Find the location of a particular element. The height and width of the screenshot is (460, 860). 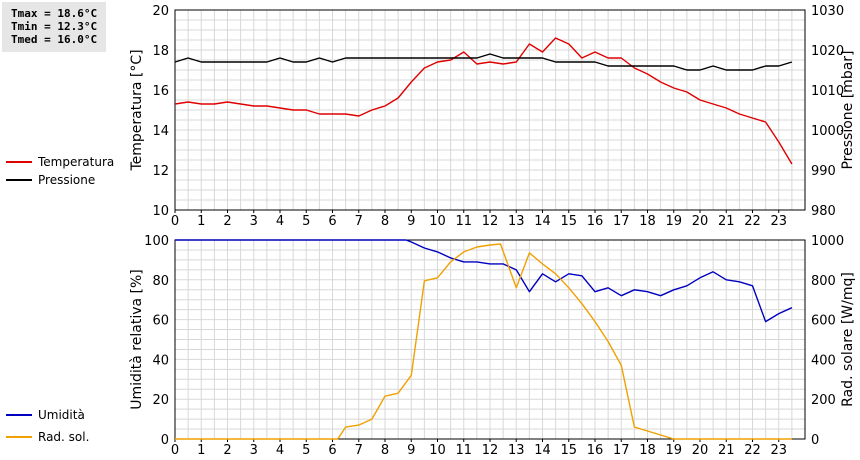

tmin-label: Tmin = 12.3°C is located at coordinates (54, 26).